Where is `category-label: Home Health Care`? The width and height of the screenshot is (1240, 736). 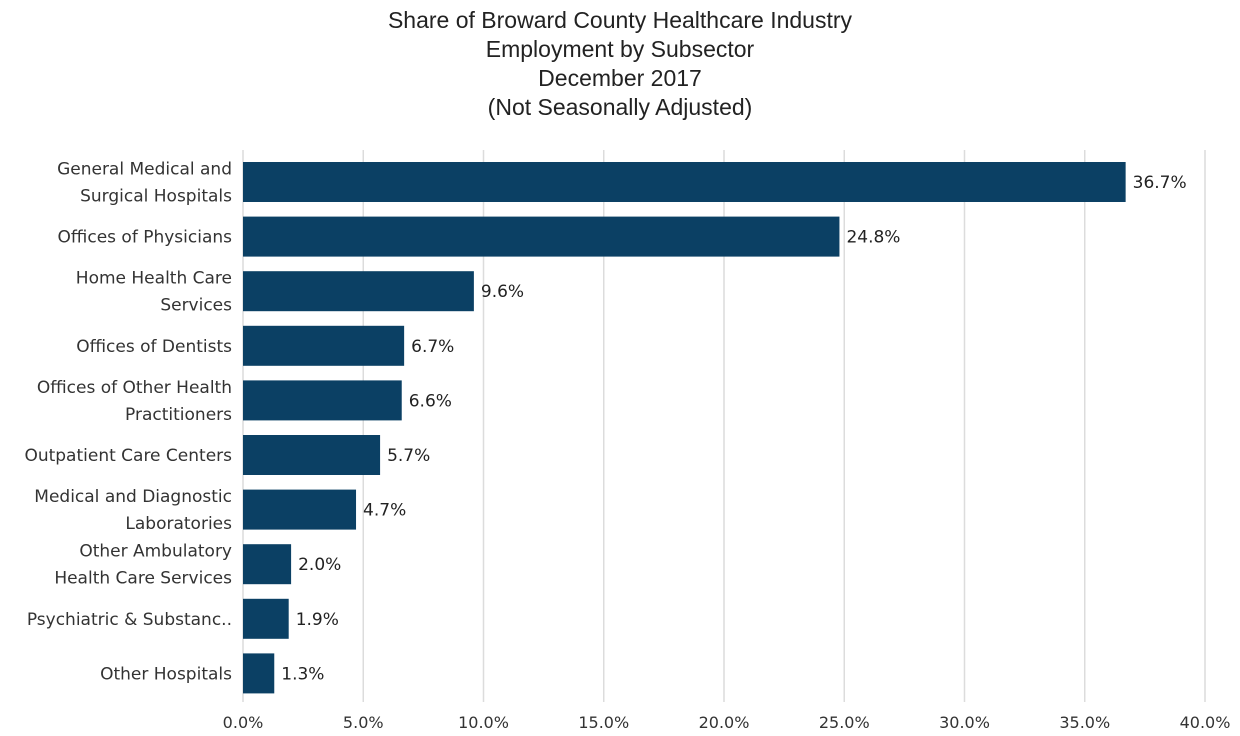 category-label: Home Health Care is located at coordinates (154, 279).